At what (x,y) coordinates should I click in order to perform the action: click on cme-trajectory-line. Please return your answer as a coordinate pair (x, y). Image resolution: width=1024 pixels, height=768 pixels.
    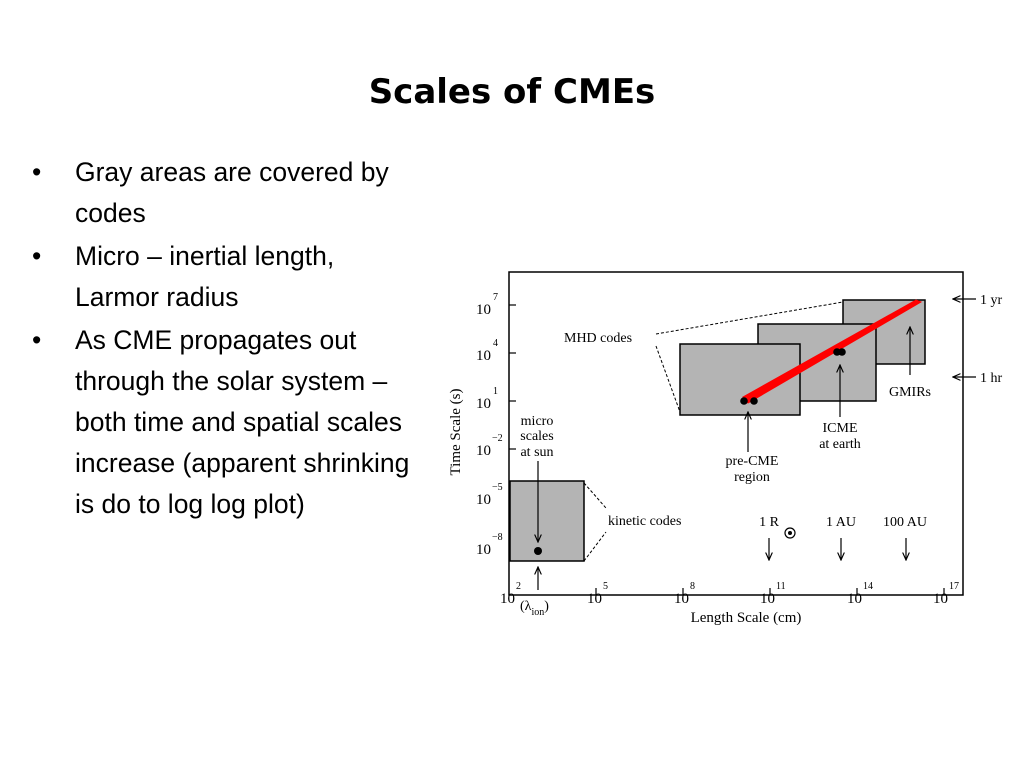
    Looking at the image, I should click on (832, 350).